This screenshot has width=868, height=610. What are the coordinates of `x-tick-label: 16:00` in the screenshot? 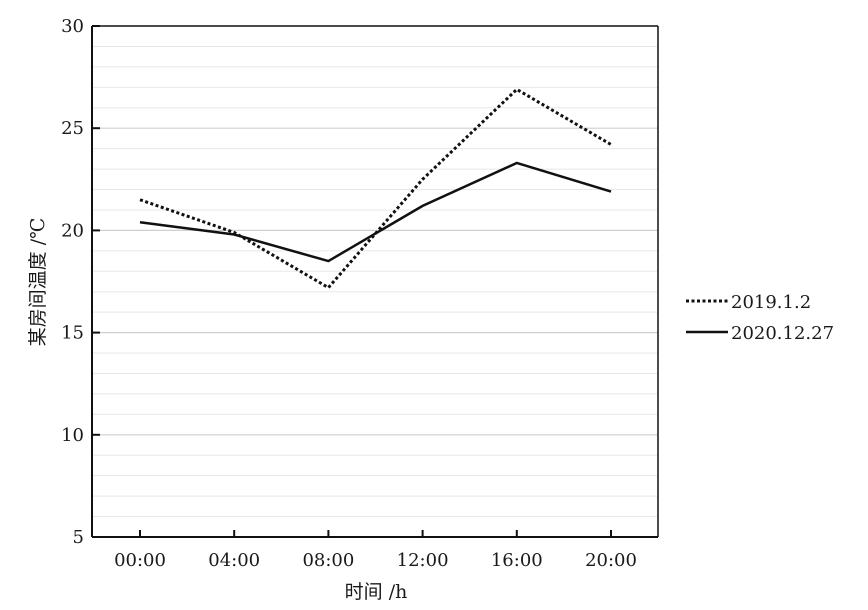 It's located at (517, 560).